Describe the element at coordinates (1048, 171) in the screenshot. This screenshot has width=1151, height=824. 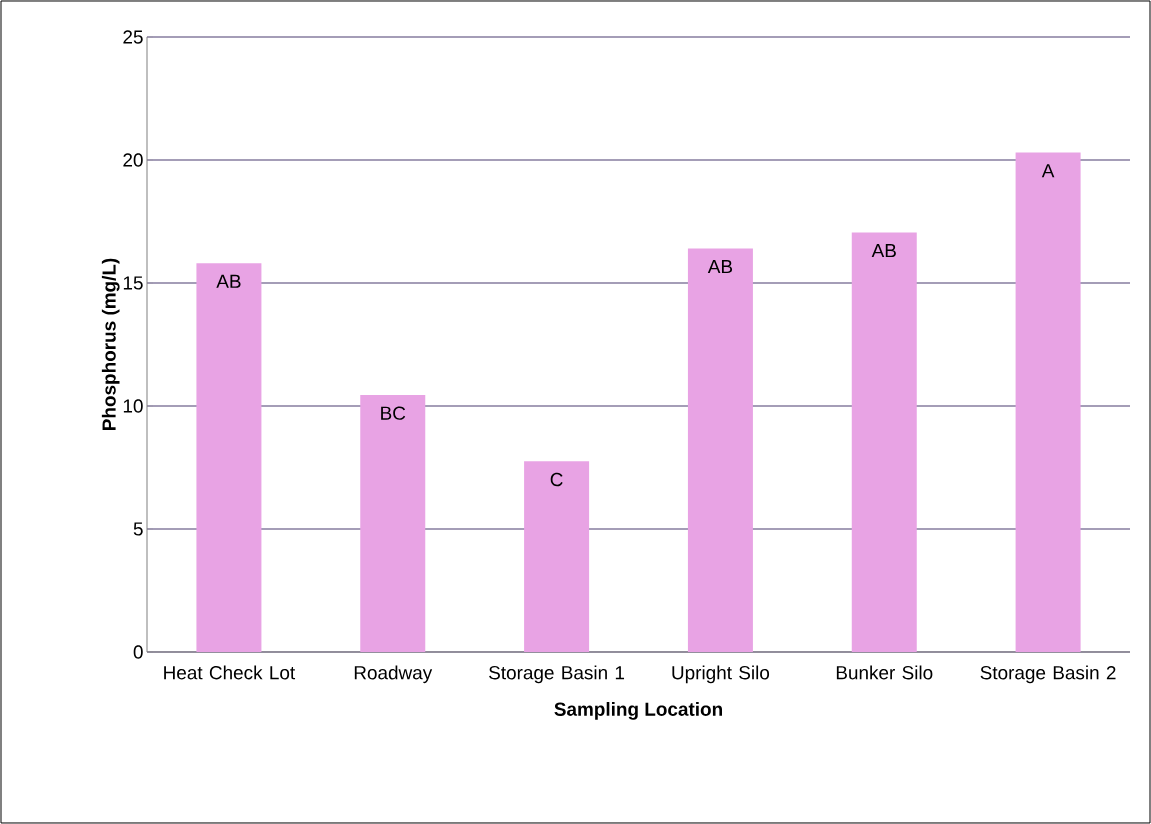
I see `data-label: A` at that location.